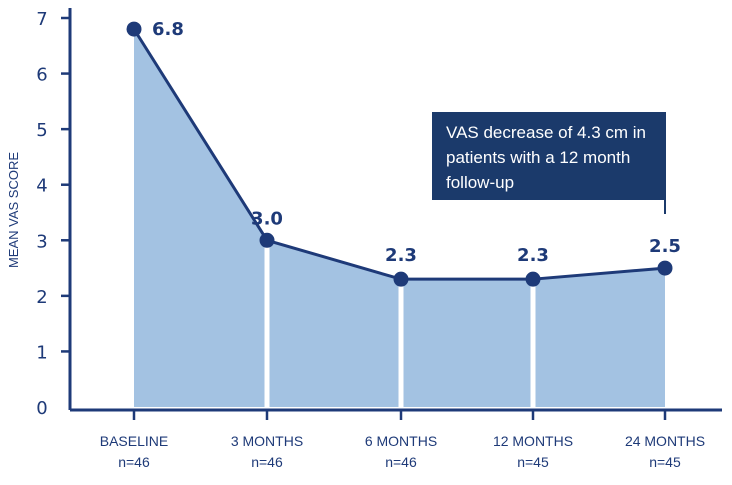  I want to click on y-tick-label-4: 4, so click(41, 186).